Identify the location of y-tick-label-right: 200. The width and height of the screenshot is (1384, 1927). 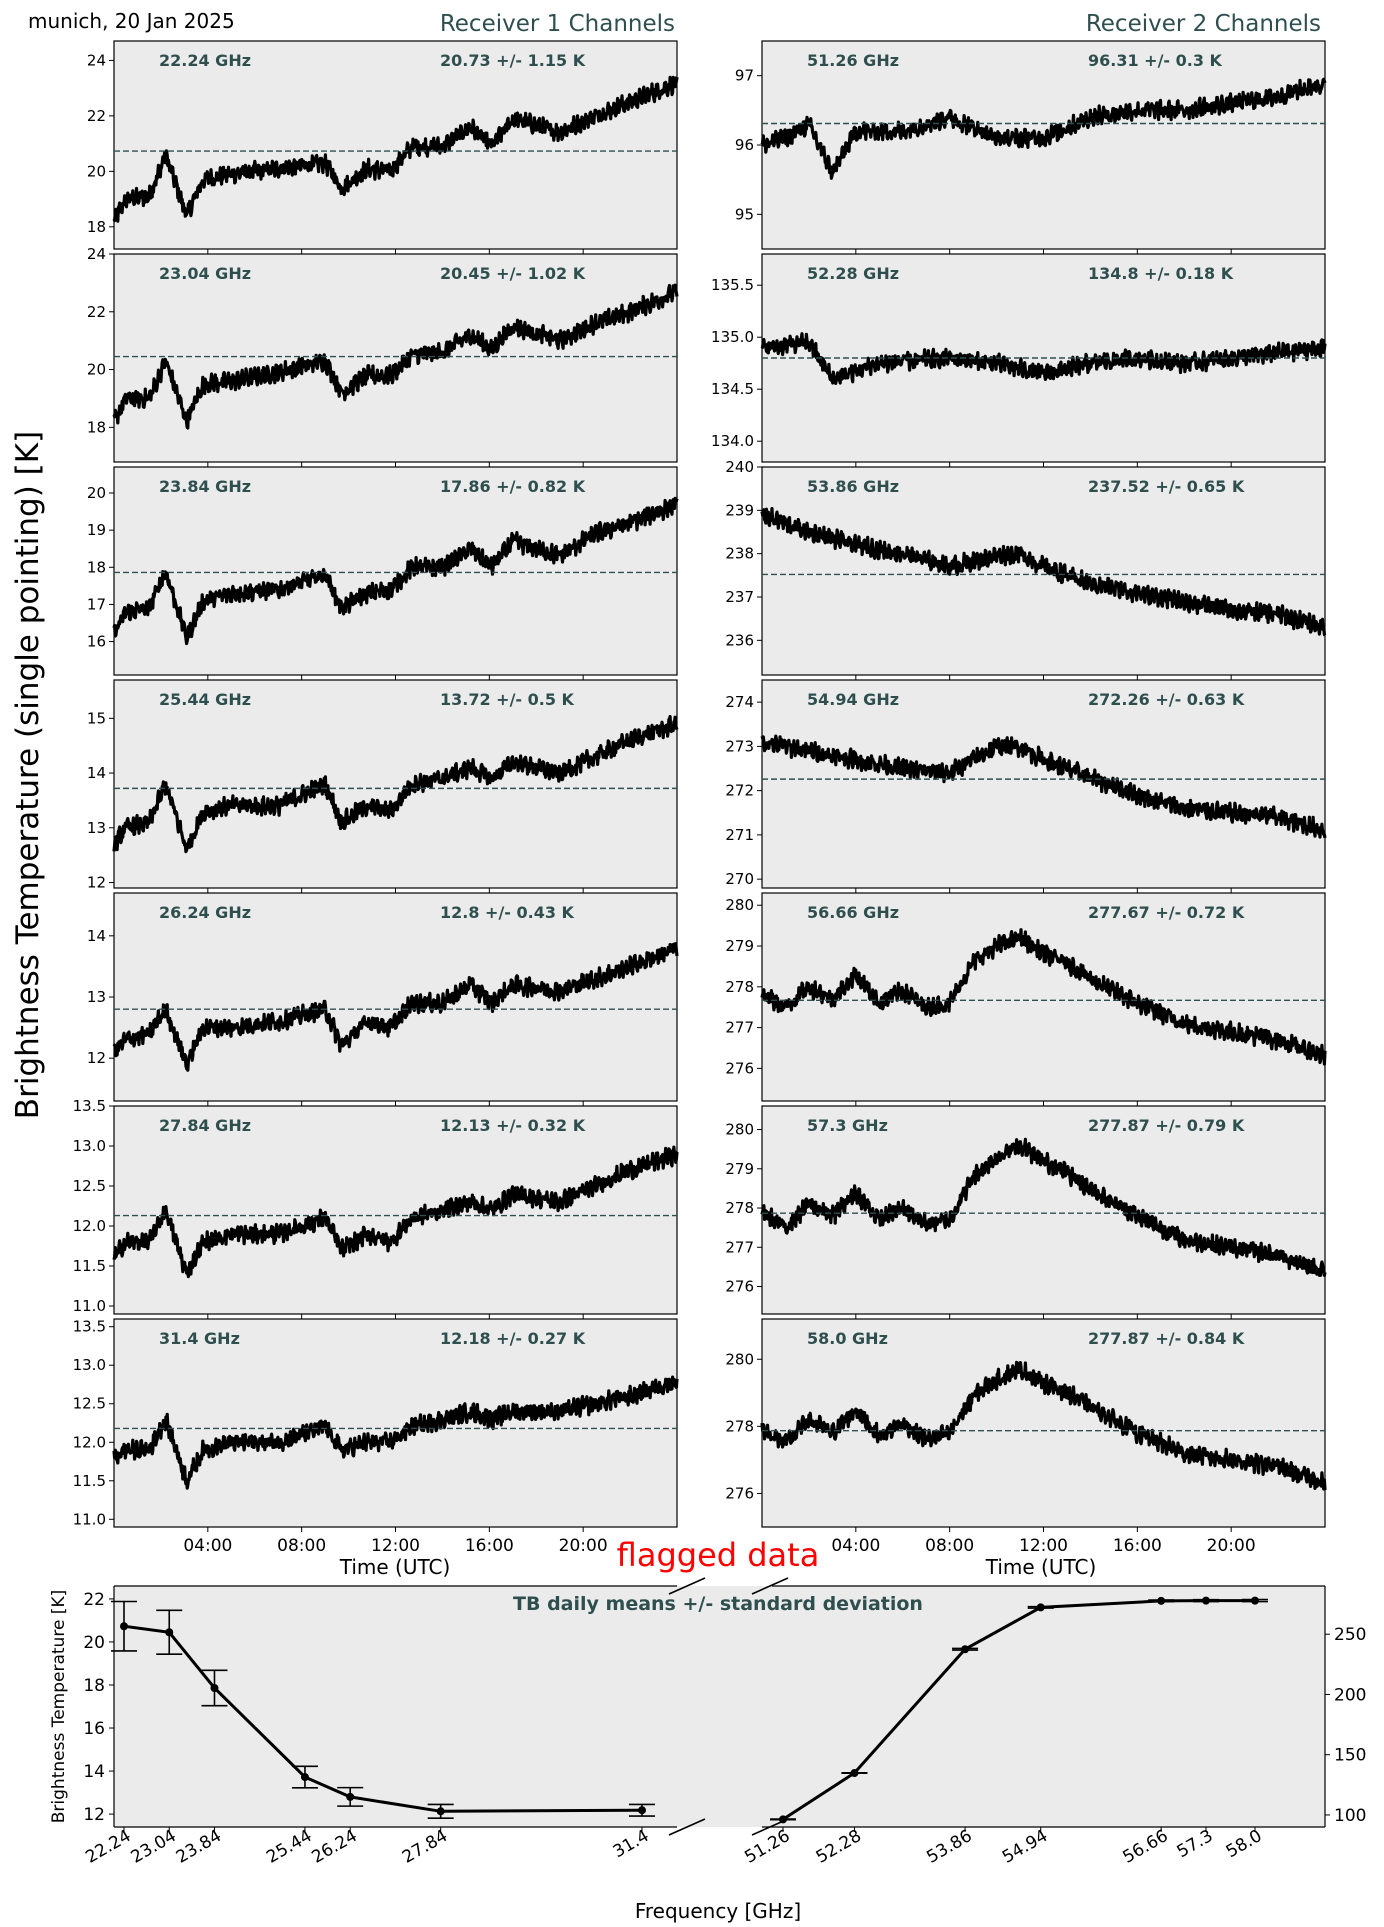
(1350, 1695).